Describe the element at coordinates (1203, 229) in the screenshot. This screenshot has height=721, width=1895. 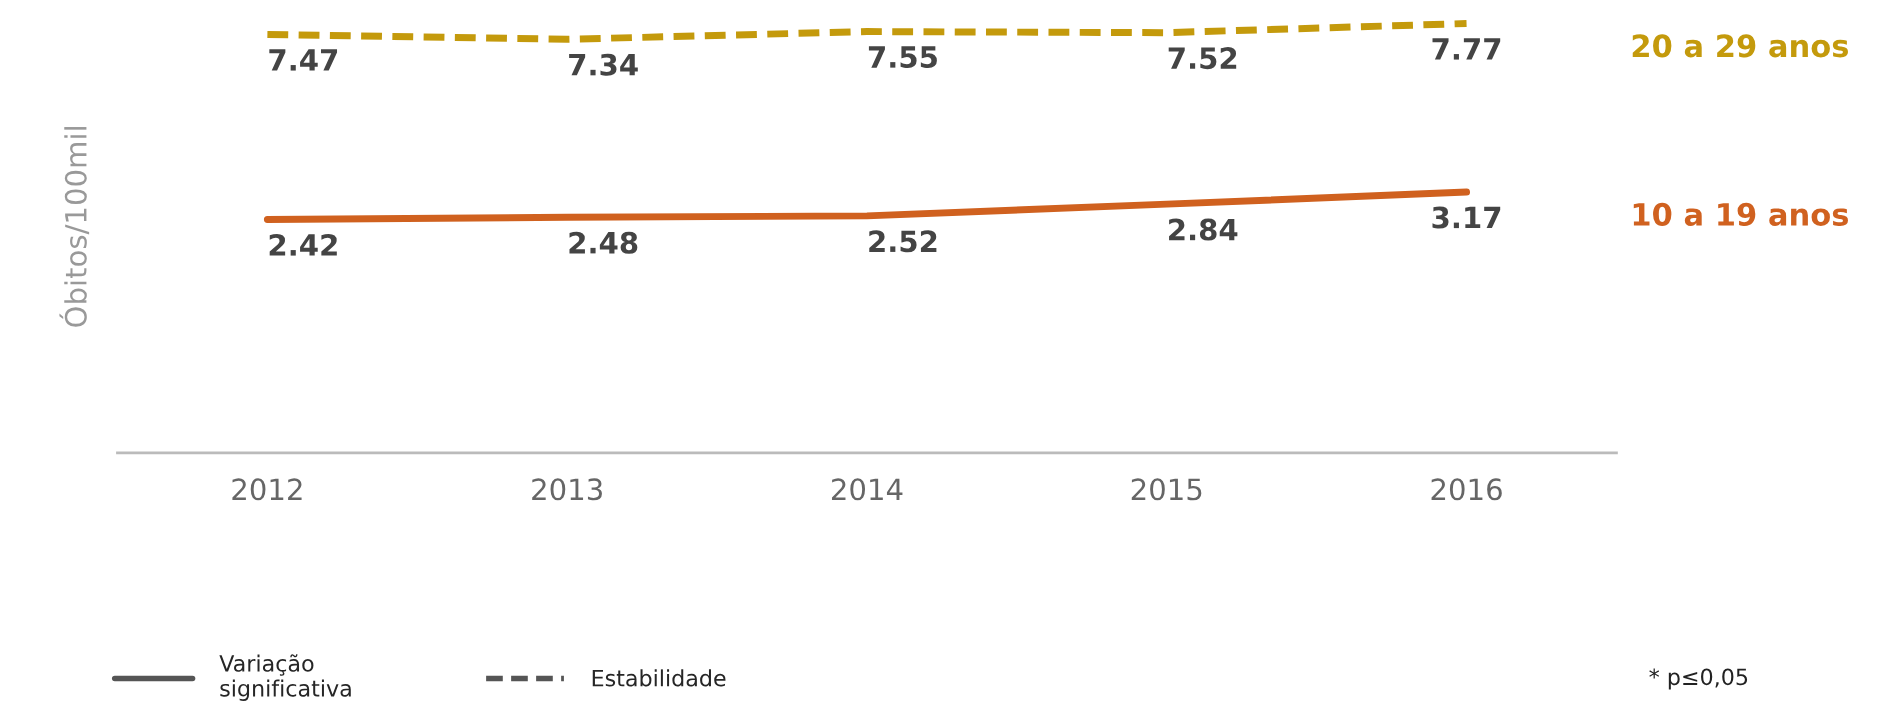
I see `data-label: 2.84` at that location.